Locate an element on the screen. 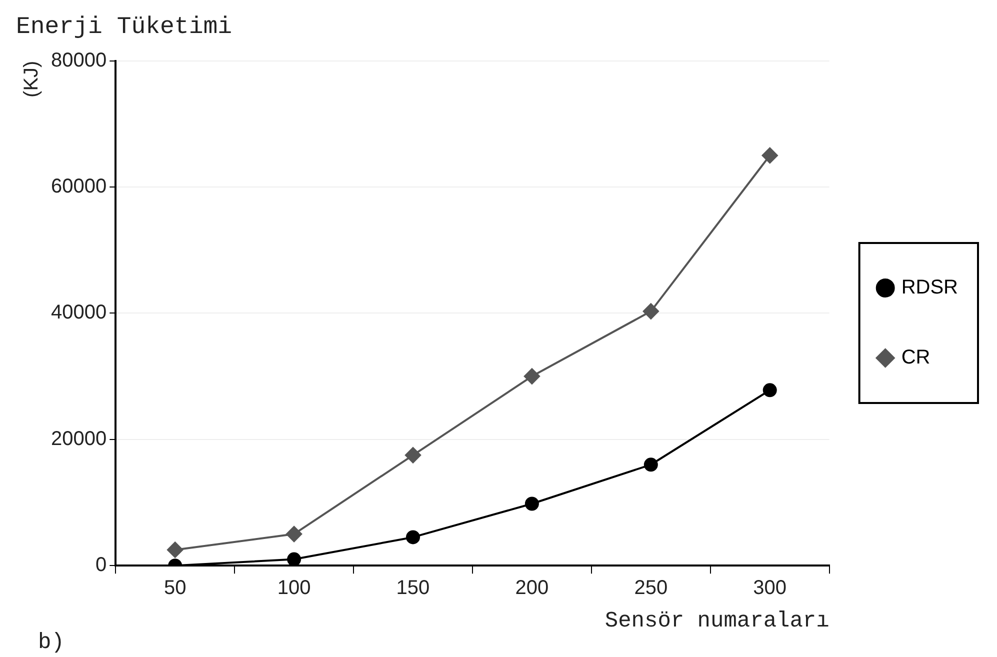 The height and width of the screenshot is (657, 997). y-tick-label: 80000 is located at coordinates (78, 60).